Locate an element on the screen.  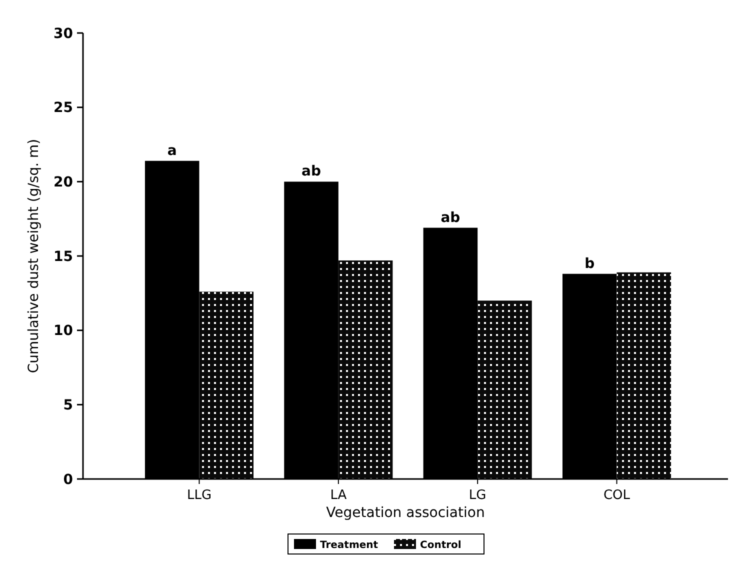
legend-label: Treatment is located at coordinates (349, 545).